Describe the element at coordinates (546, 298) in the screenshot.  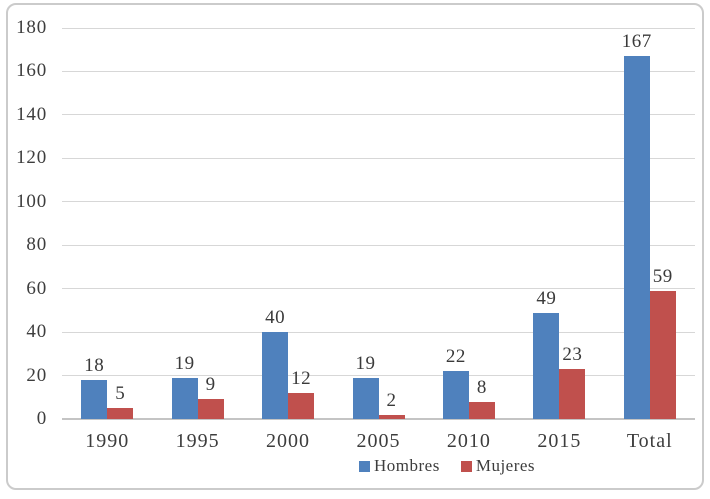
I see `value-label-hombres-2015: 49` at that location.